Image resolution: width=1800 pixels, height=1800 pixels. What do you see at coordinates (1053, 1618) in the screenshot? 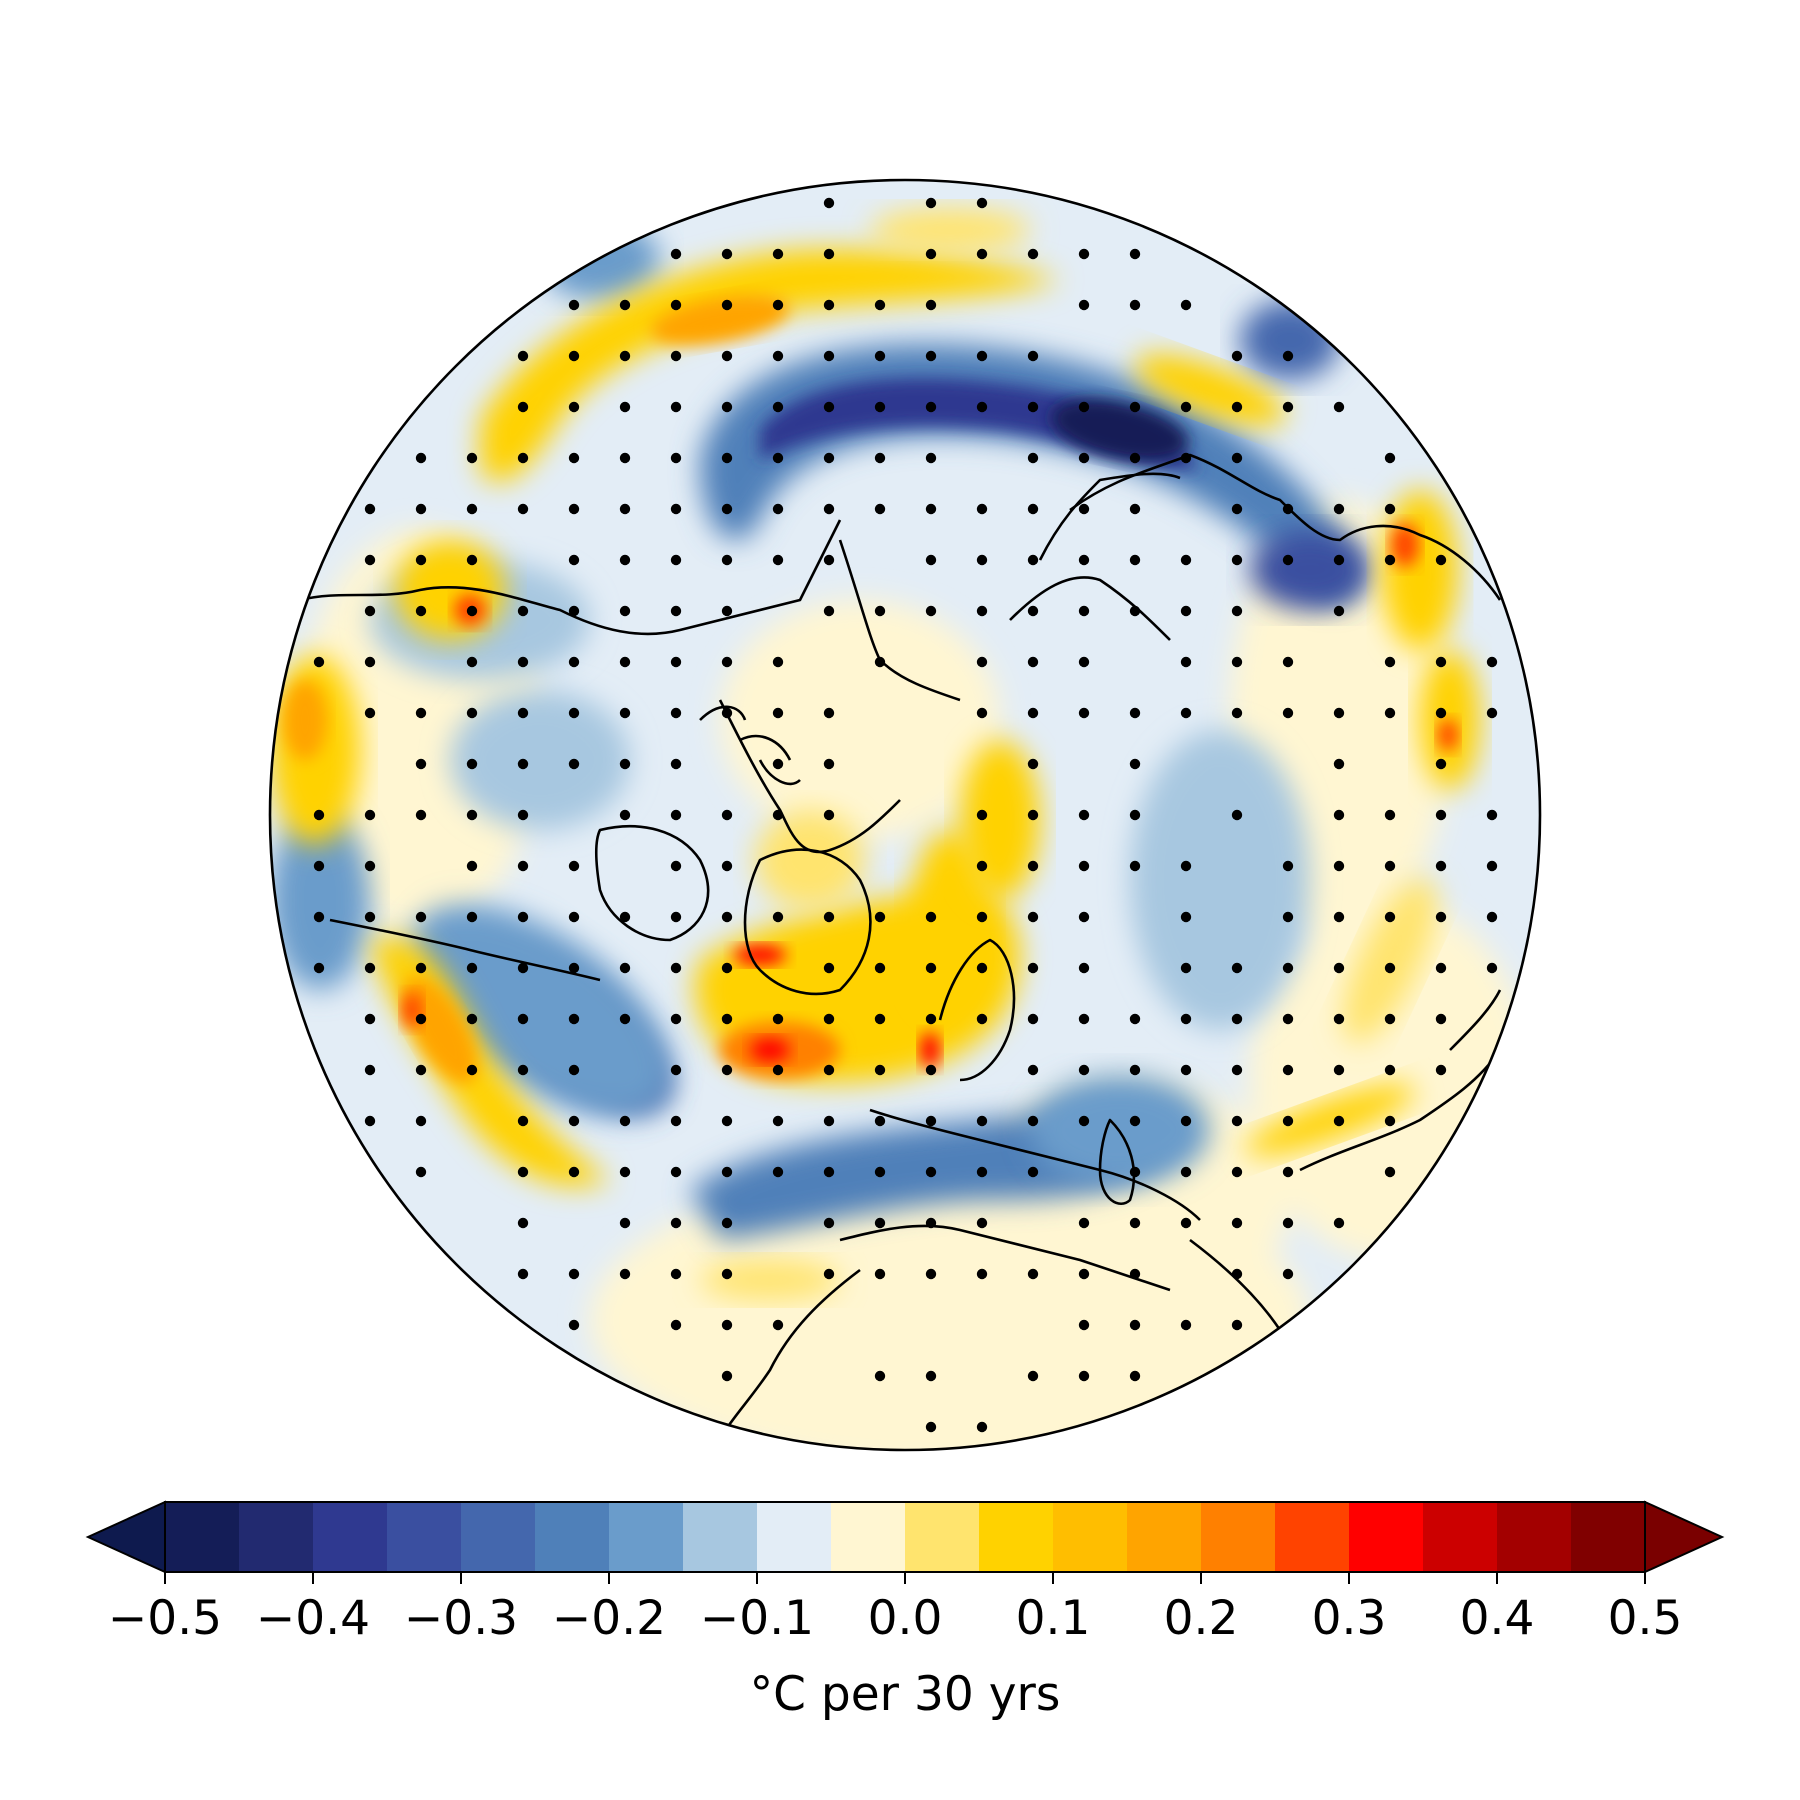
I see `colorbar-tick-label: 0.1` at bounding box center [1053, 1618].